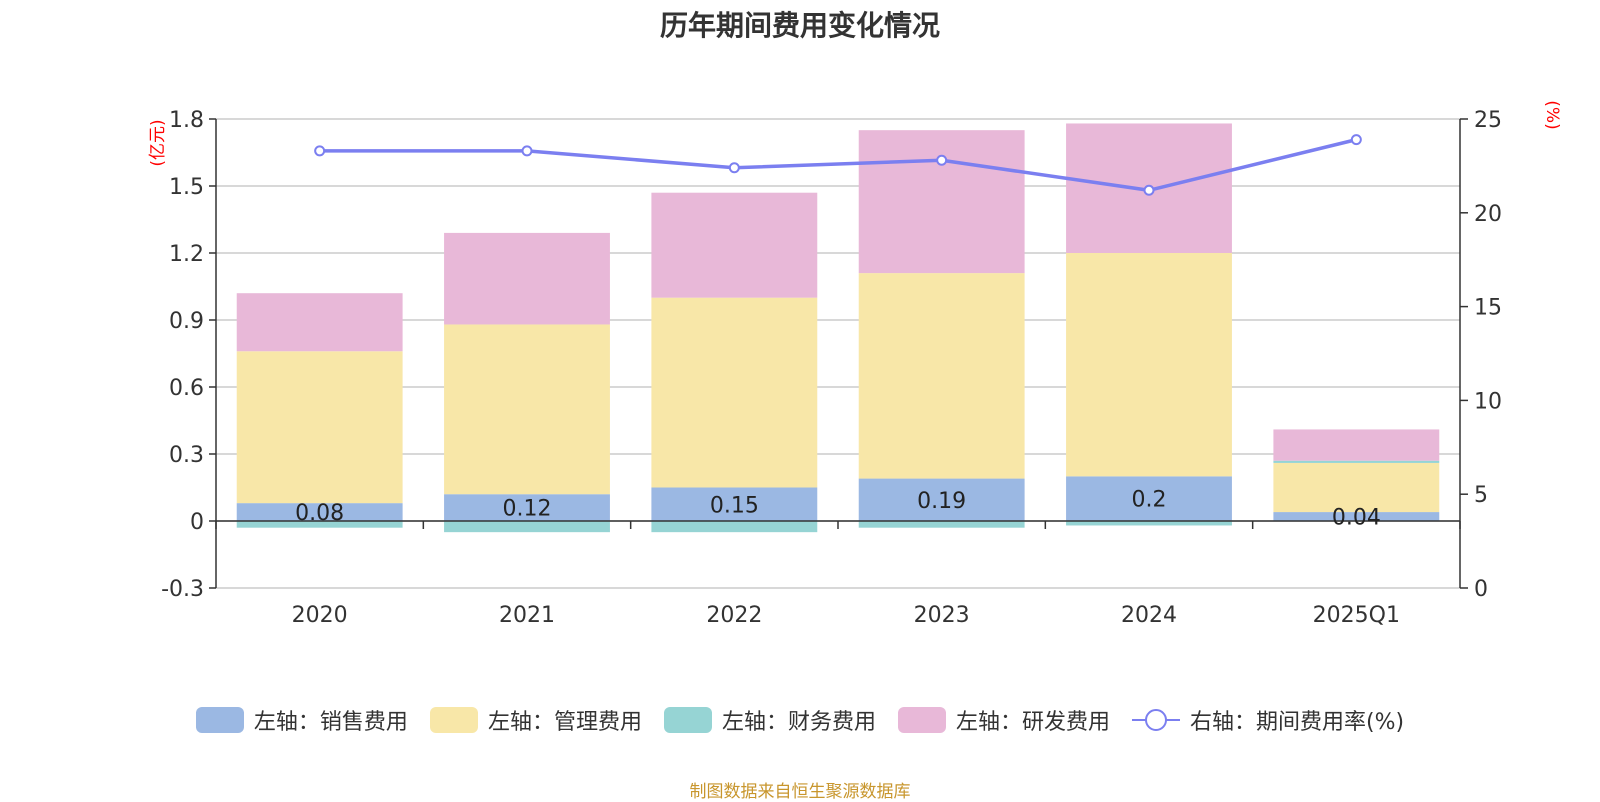 This screenshot has height=802, width=1600. What do you see at coordinates (1488, 120) in the screenshot?
I see `right-axis-tick-label: 25` at bounding box center [1488, 120].